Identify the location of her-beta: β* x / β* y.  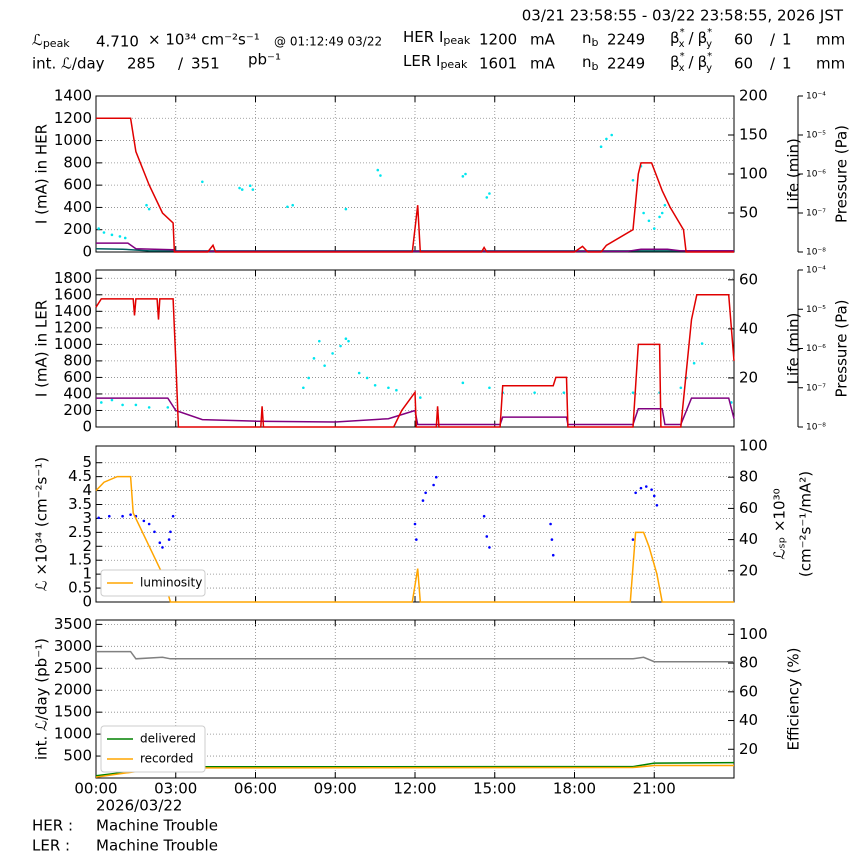
(691, 38).